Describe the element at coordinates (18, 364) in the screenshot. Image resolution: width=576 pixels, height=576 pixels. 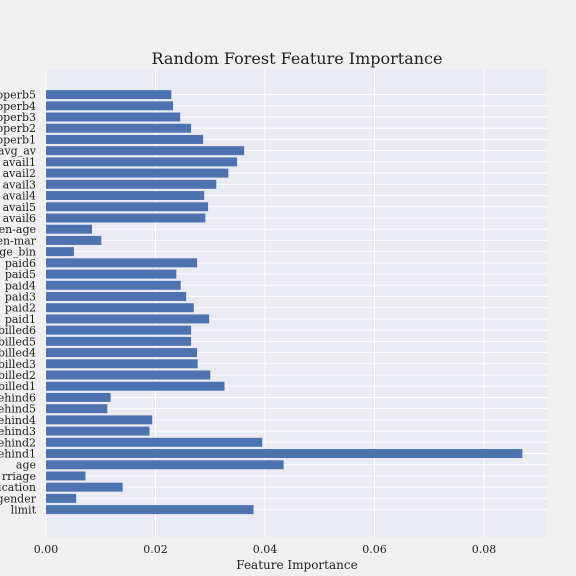
I see `y-tick-label: billed3` at that location.